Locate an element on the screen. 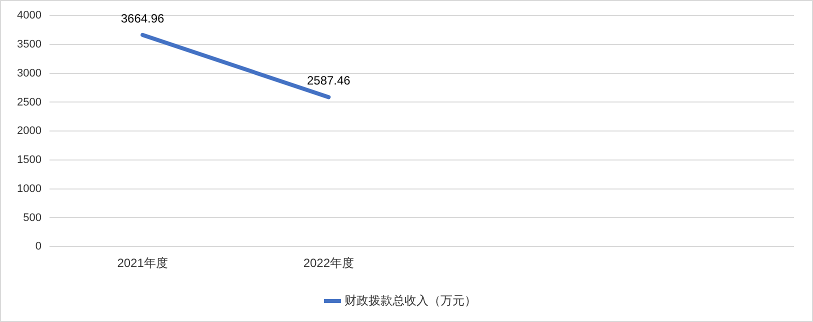  y-tick-label: 2000 is located at coordinates (29, 131).